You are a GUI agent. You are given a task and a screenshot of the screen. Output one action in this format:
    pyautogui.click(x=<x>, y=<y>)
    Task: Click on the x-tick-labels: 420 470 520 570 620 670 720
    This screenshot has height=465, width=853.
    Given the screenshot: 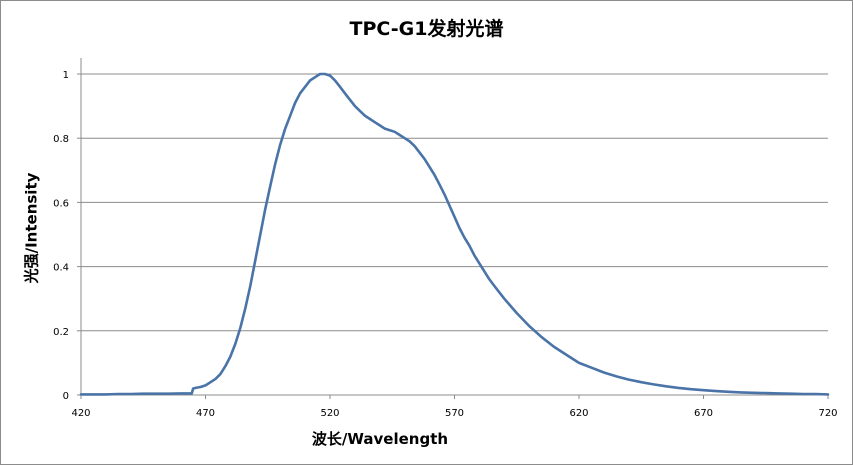 What is the action you would take?
    pyautogui.click(x=454, y=413)
    